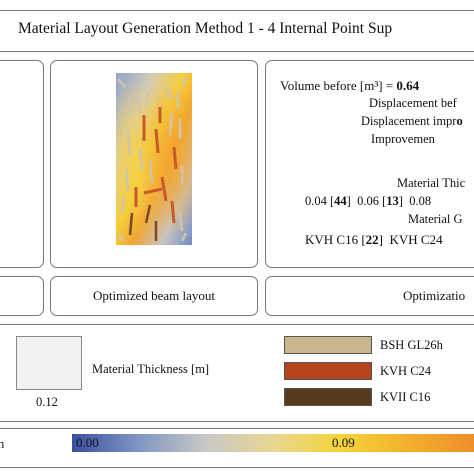  What do you see at coordinates (411, 345) in the screenshot?
I see `material-label-bsh-gl26h: BSH GL26h` at bounding box center [411, 345].